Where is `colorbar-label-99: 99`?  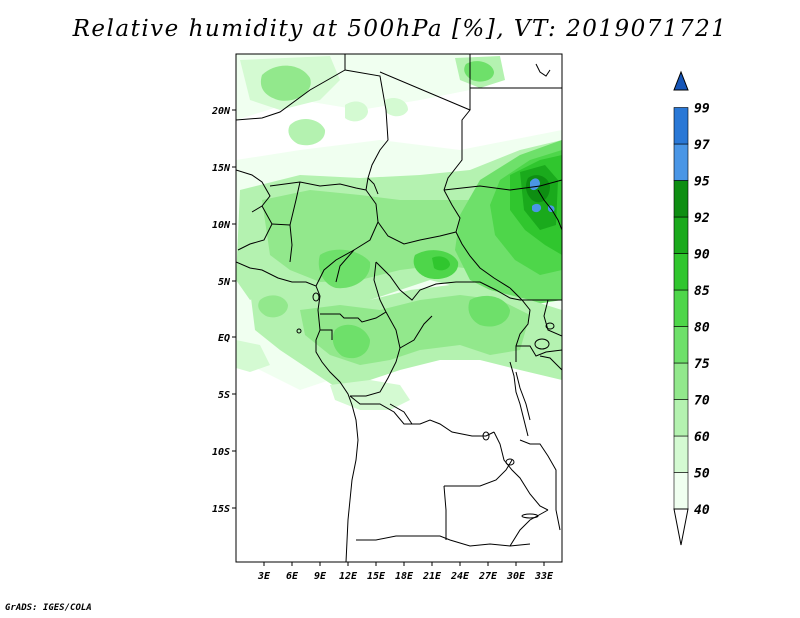
colorbar-label-99: 99 is located at coordinates (702, 109).